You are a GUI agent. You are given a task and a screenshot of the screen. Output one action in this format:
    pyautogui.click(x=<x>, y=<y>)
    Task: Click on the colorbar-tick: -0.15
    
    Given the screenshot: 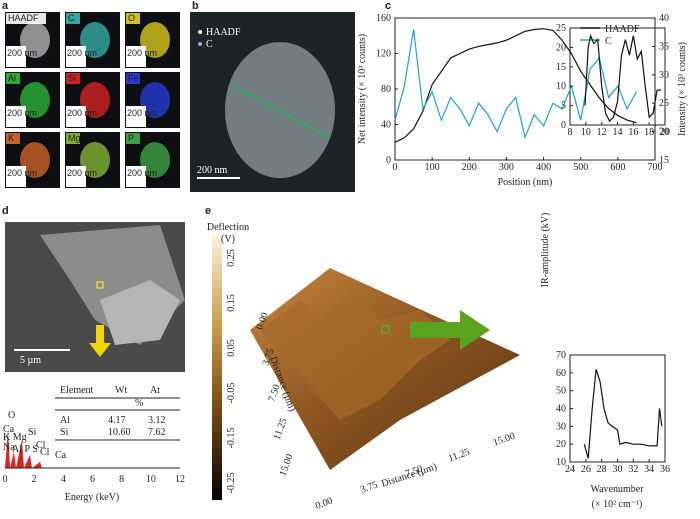 What is the action you would take?
    pyautogui.click(x=231, y=438)
    